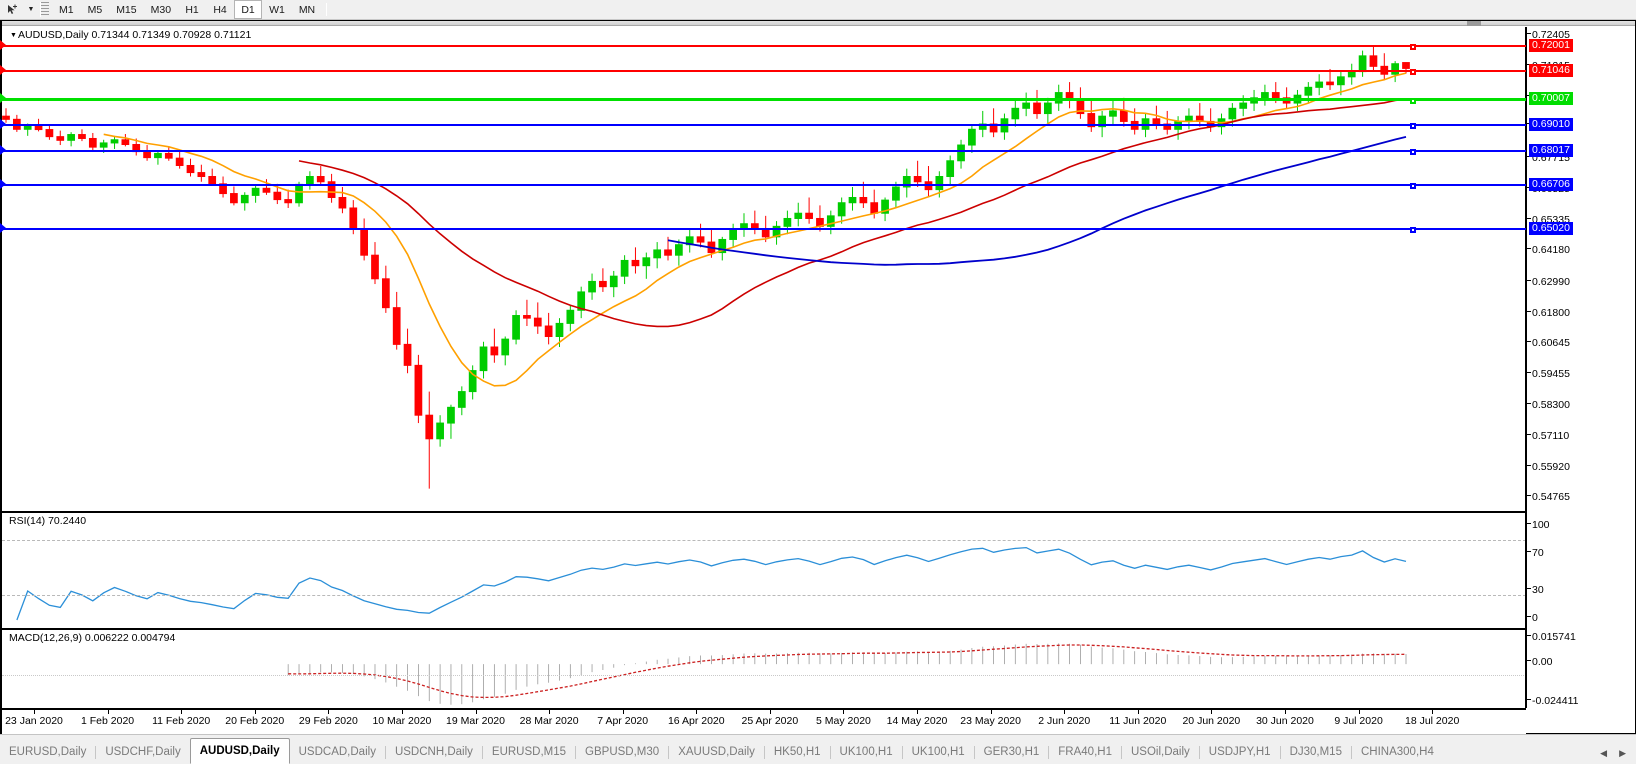  Describe the element at coordinates (1551, 150) in the screenshot. I see `price-level-badge-0.68017: 0.68017` at that location.